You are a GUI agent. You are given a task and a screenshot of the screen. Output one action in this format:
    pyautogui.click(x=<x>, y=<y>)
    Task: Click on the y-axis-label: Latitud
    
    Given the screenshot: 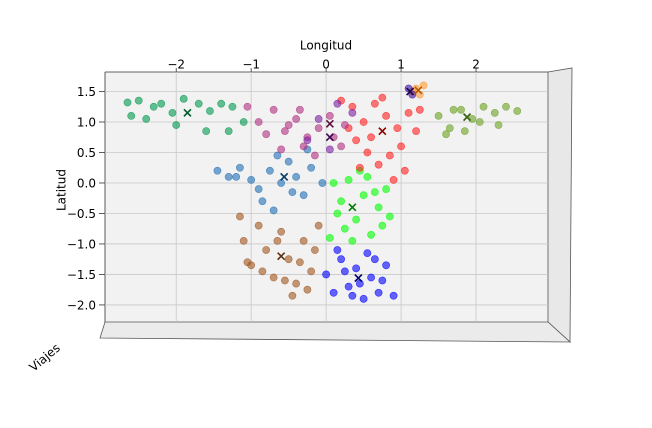 What is the action you would take?
    pyautogui.click(x=62, y=190)
    